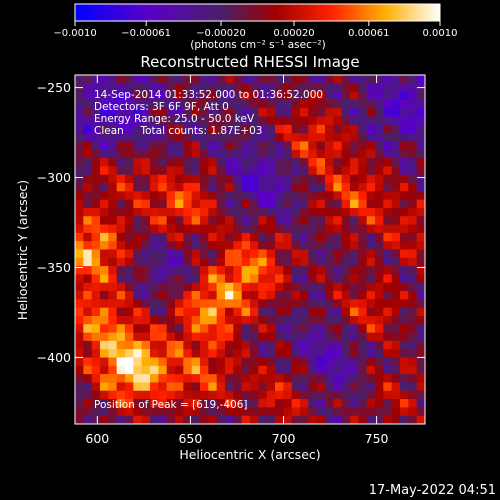  What do you see at coordinates (54, 87) in the screenshot?
I see `y-tick-label: −250` at bounding box center [54, 87].